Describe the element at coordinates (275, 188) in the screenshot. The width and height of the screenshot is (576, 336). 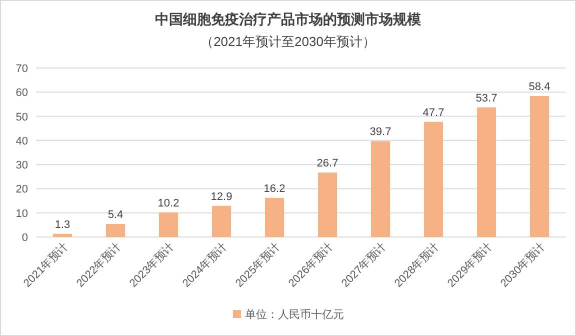
I see `data-label: 16.2` at that location.